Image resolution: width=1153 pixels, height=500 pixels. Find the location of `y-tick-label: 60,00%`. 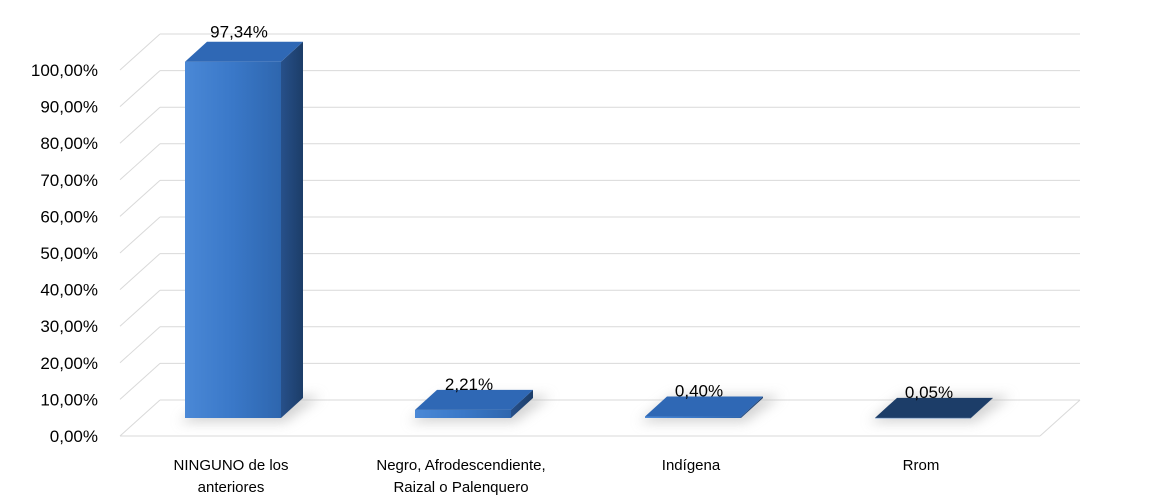

y-tick-label: 60,00% is located at coordinates (69, 216).